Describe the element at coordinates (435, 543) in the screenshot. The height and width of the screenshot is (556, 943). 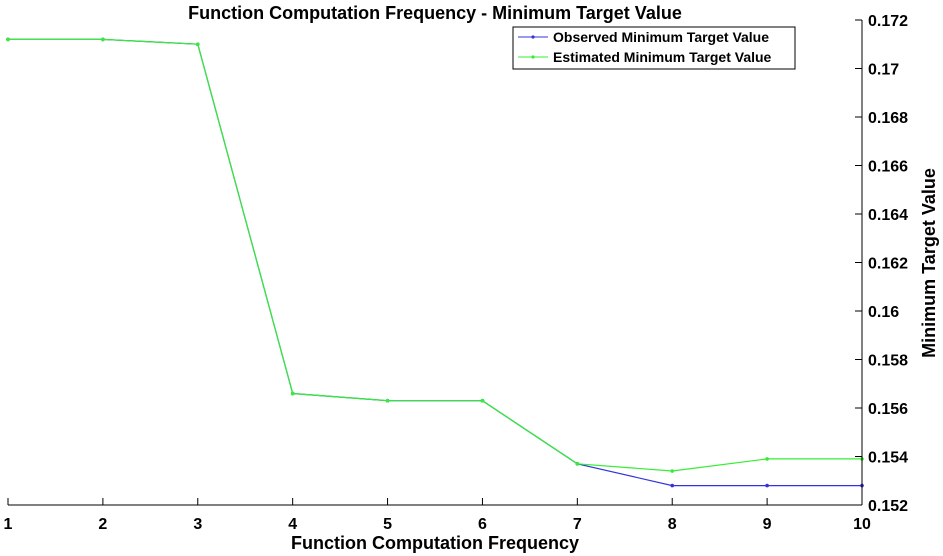
I see `x-axis-label: Function Computation Frequency` at that location.